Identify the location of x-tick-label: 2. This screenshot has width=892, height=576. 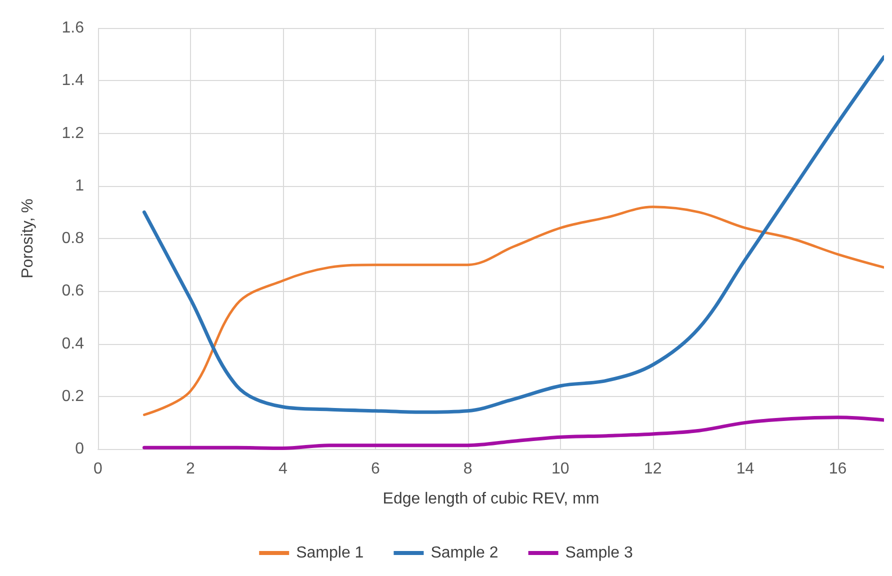
(191, 469).